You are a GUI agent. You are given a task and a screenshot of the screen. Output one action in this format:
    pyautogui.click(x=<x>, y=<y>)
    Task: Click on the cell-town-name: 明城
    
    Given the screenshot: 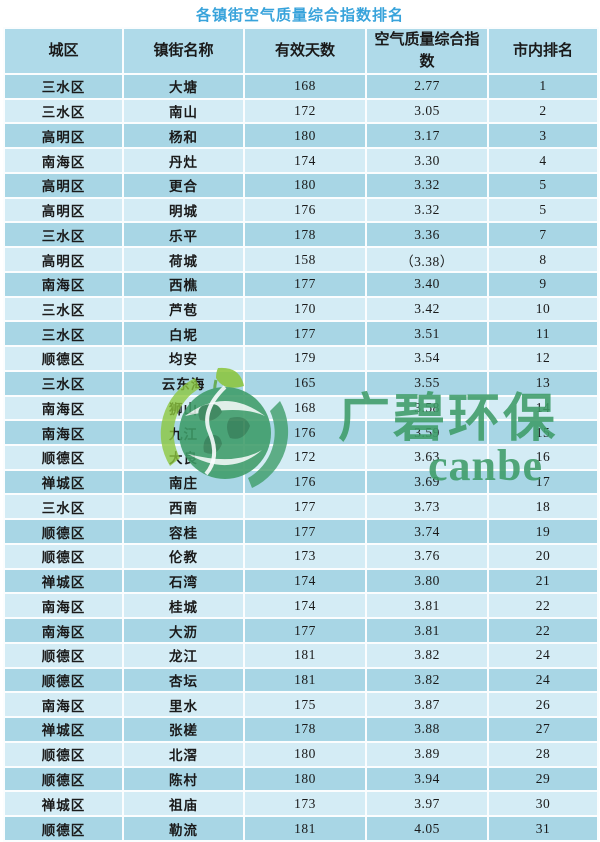 What is the action you would take?
    pyautogui.click(x=183, y=210)
    